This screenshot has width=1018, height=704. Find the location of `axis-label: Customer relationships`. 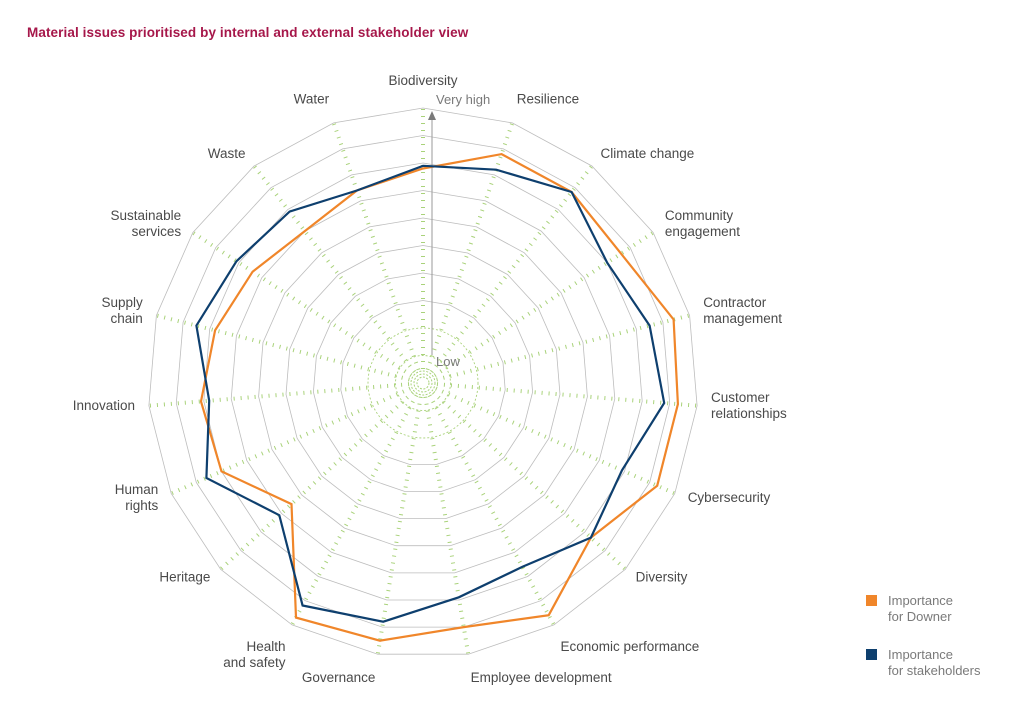

axis-label: Customer relationships is located at coordinates (749, 405).